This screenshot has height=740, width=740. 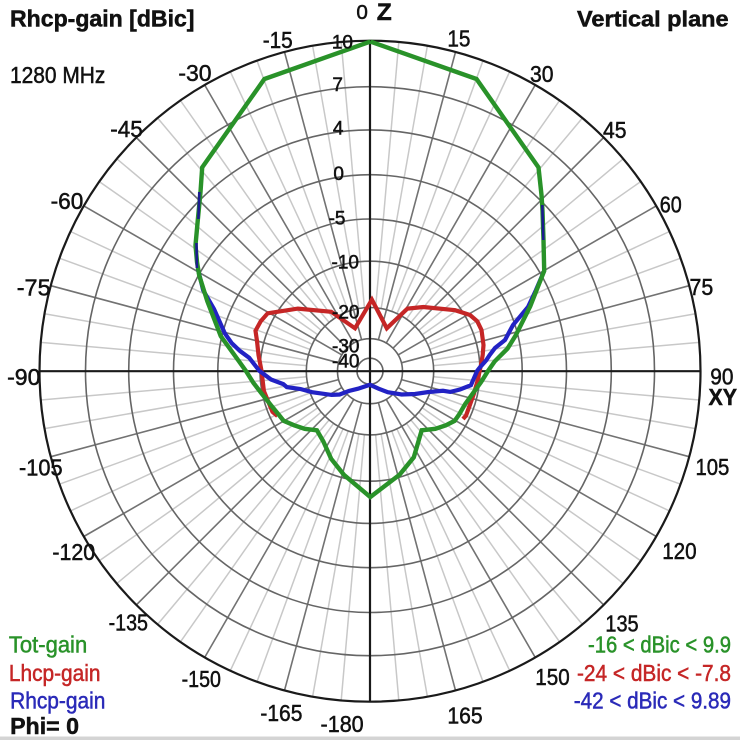 What do you see at coordinates (41, 468) in the screenshot?
I see `svg-text: -105` at bounding box center [41, 468].